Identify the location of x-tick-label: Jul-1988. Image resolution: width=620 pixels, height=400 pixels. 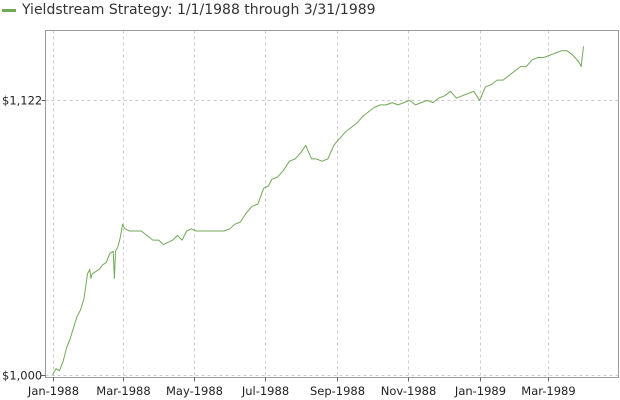
(265, 391).